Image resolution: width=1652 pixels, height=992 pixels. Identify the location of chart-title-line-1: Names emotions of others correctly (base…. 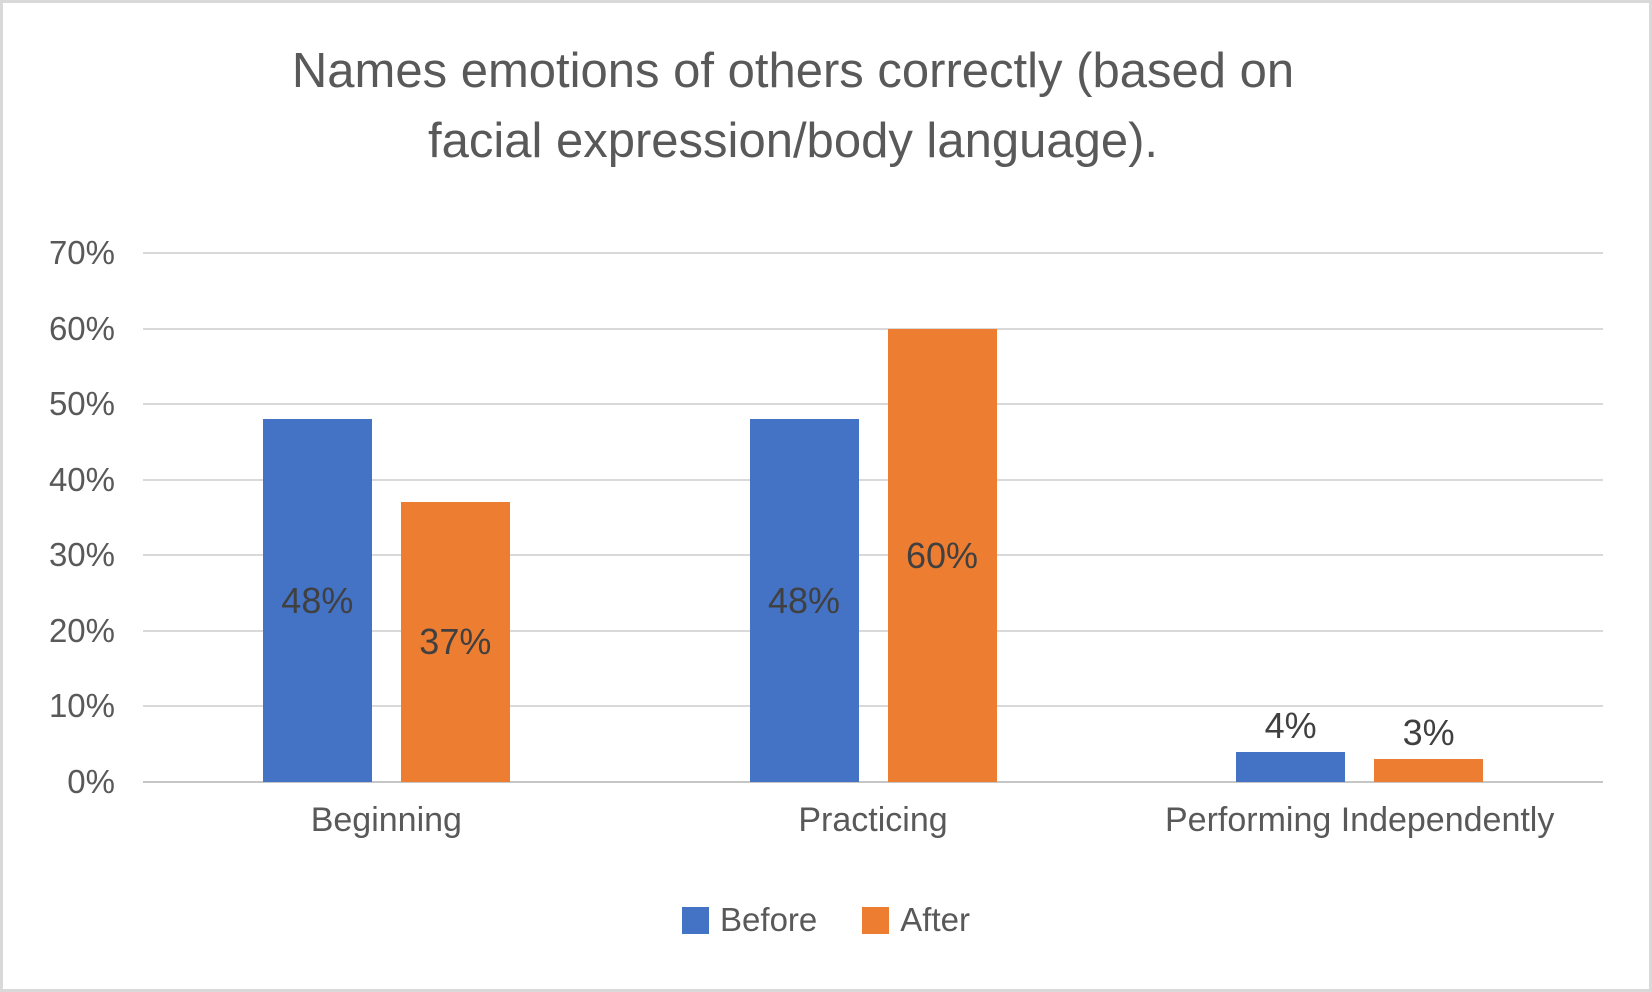
(793, 71).